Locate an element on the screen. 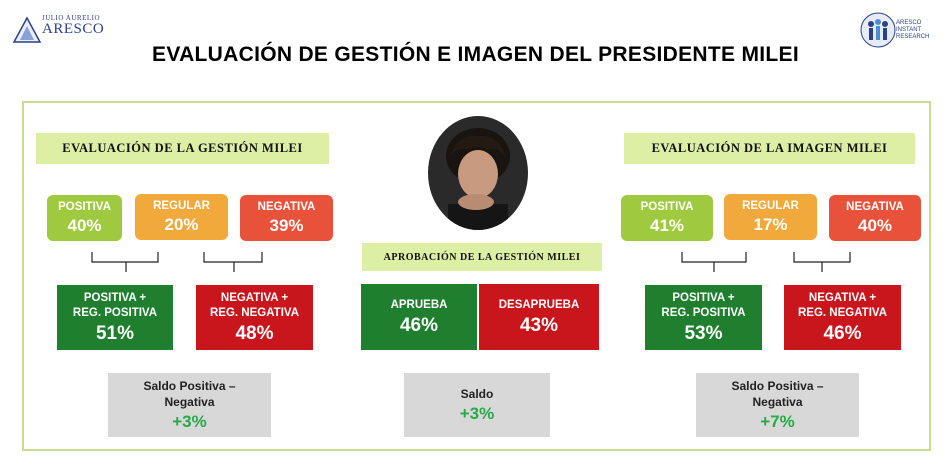 Image resolution: width=951 pixels, height=462 pixels. imagen-regular-box: REGULAR 17% is located at coordinates (770, 217).